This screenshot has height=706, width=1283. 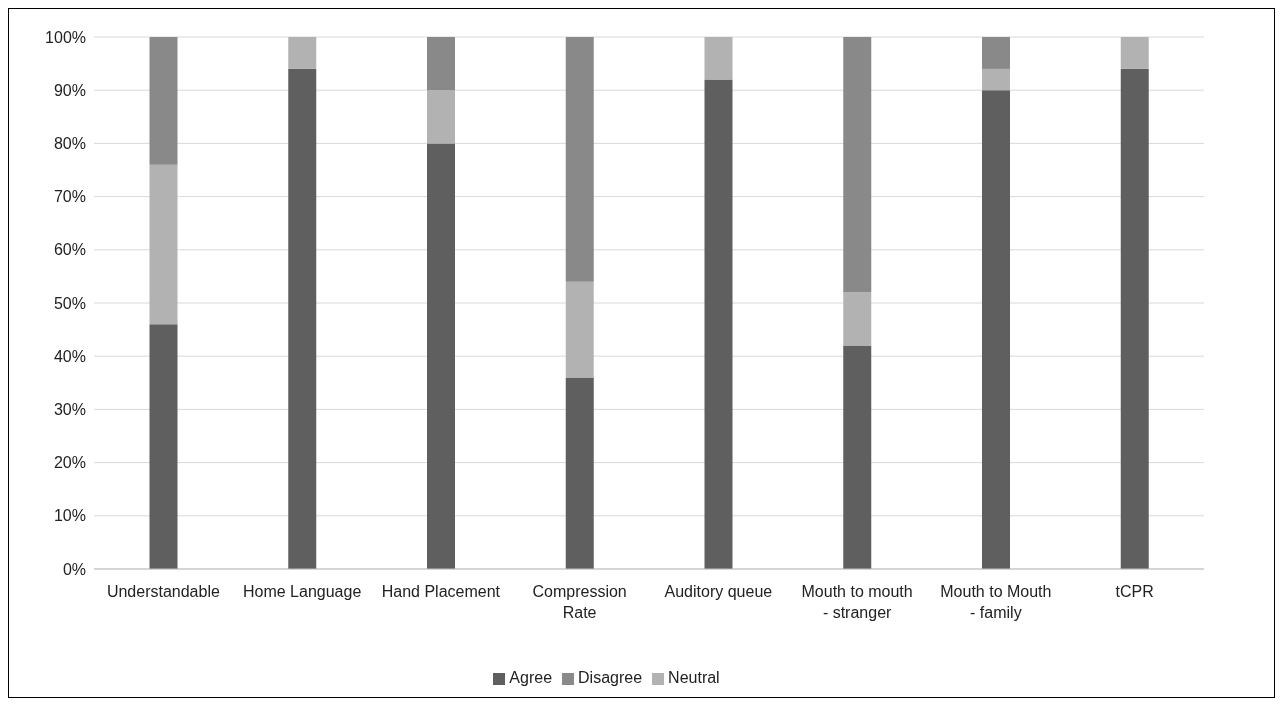 I want to click on y-tick-label: 70%, so click(x=69, y=197).